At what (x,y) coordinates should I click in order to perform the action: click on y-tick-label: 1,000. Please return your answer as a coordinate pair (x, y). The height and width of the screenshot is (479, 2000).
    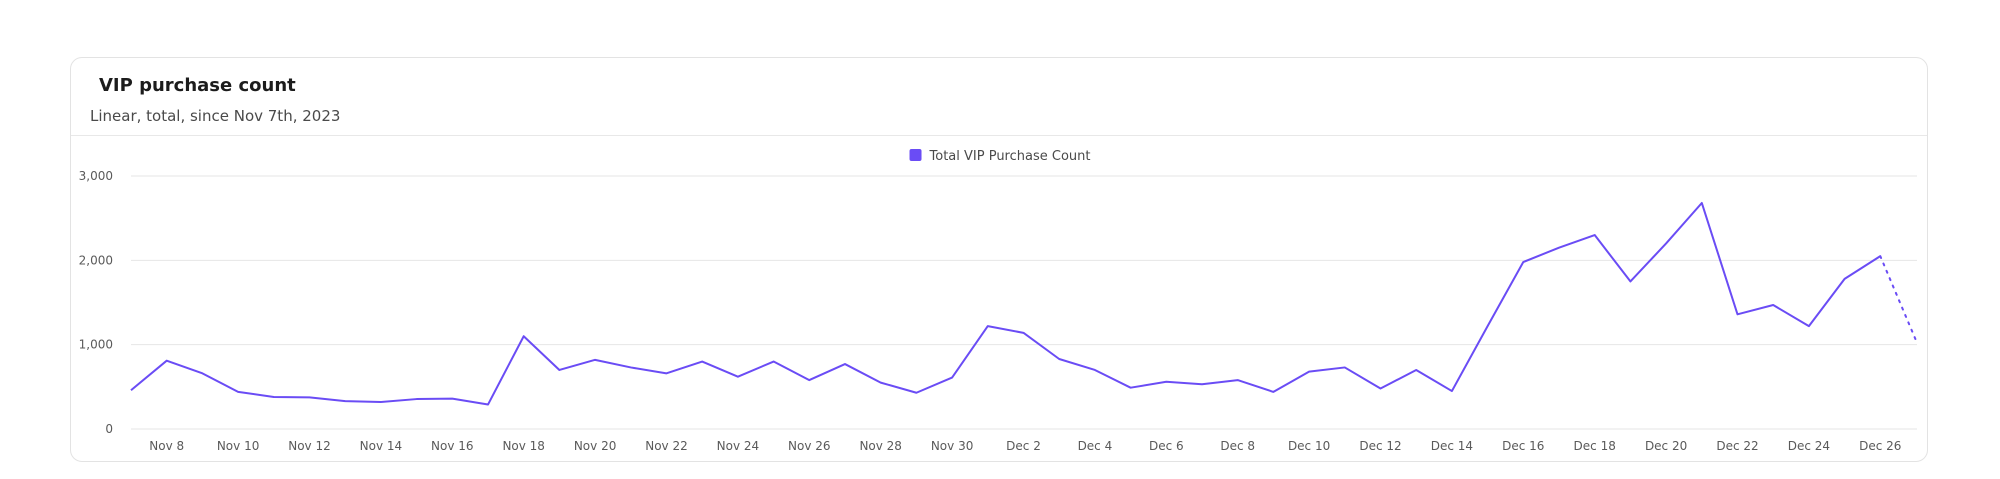
    Looking at the image, I should click on (96, 345).